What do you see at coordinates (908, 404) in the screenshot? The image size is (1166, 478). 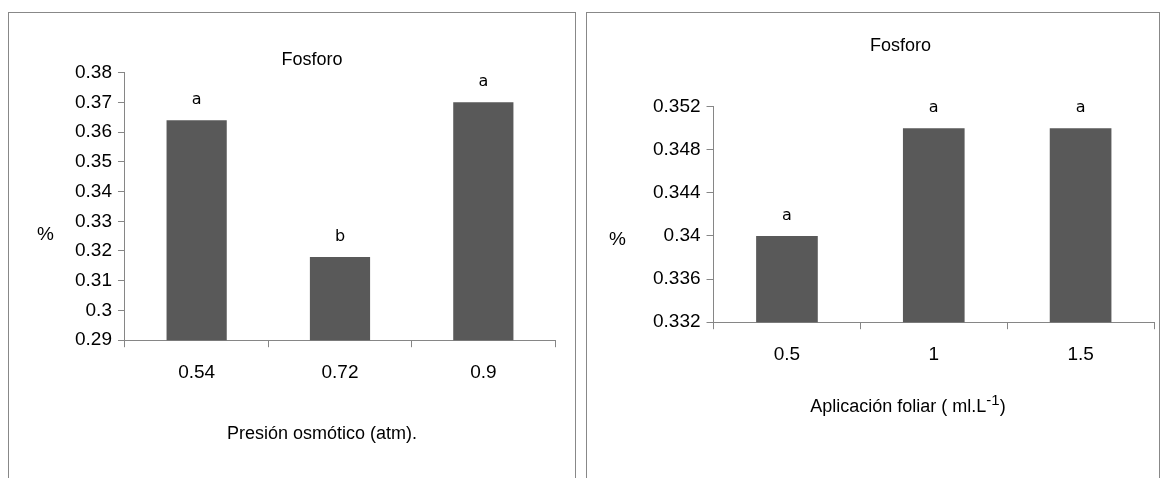 I see `x-axis-title: Aplicación foliar ( ml.L$^{-1}$)` at bounding box center [908, 404].